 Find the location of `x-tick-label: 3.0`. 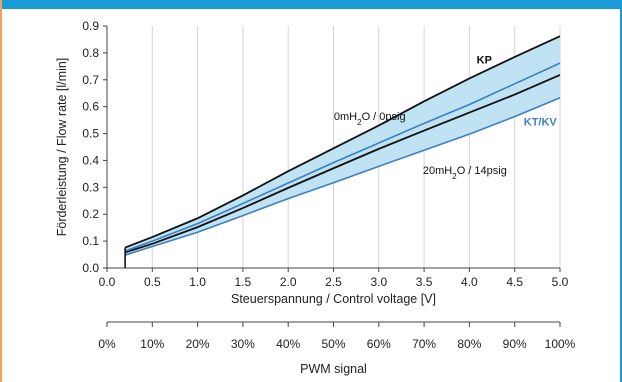

x-tick-label: 3.0 is located at coordinates (378, 282).